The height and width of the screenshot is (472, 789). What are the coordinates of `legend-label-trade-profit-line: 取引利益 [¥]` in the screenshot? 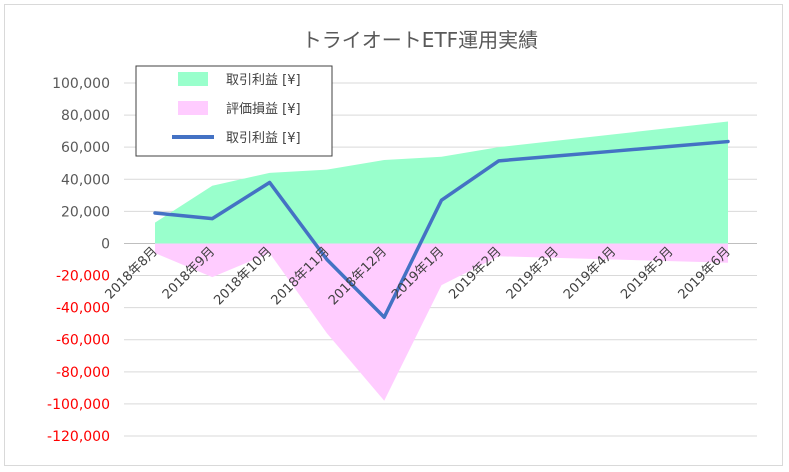 It's located at (263, 138).